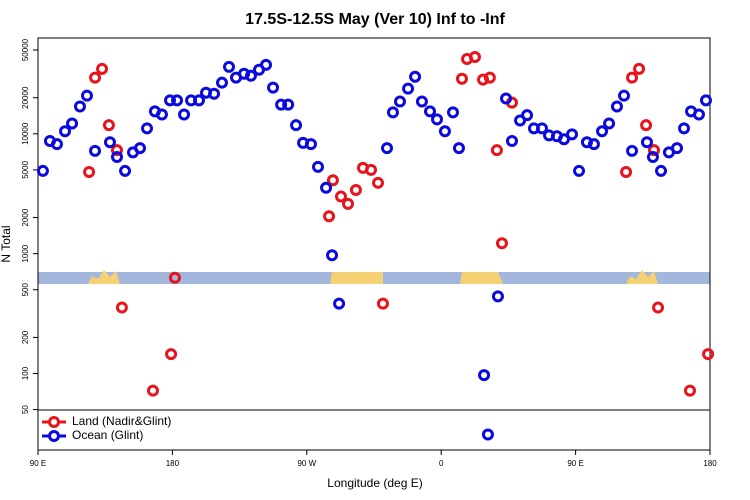 This screenshot has height=500, width=750. What do you see at coordinates (25, 97) in the screenshot?
I see `y-tick-label: 20000` at bounding box center [25, 97].